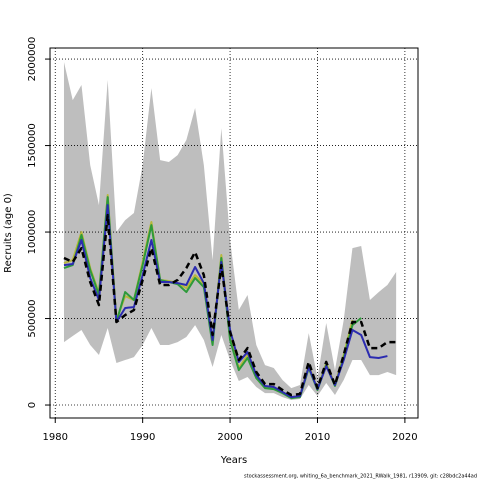 This screenshot has width=480, height=480. What do you see at coordinates (142, 437) in the screenshot?
I see `x-tick-label: 1990` at bounding box center [142, 437].